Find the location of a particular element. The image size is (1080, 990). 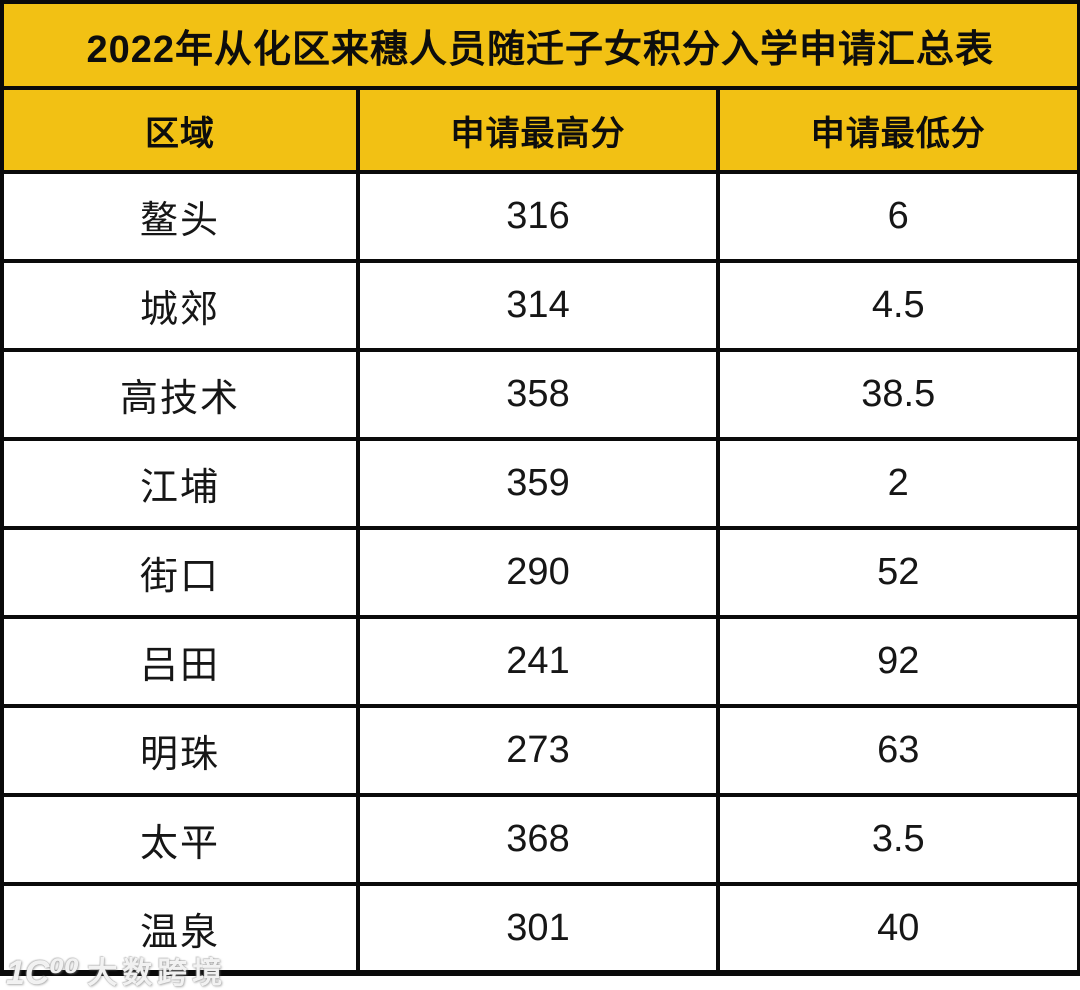

max-score-cell: 273 is located at coordinates (538, 750).